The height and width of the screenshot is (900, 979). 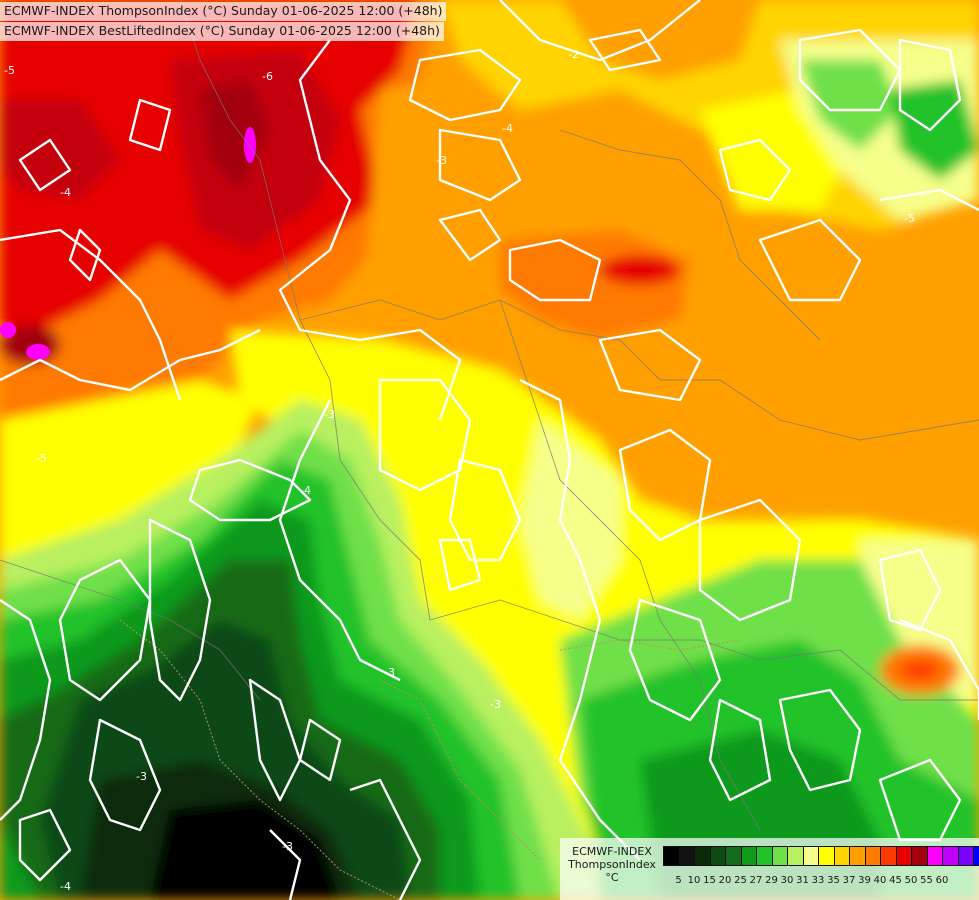 I want to click on legend-ticks: 5 10 15 20 25 27 29 30 31 33 35 37 39 40 45 50 55 60, so click(x=821, y=882).